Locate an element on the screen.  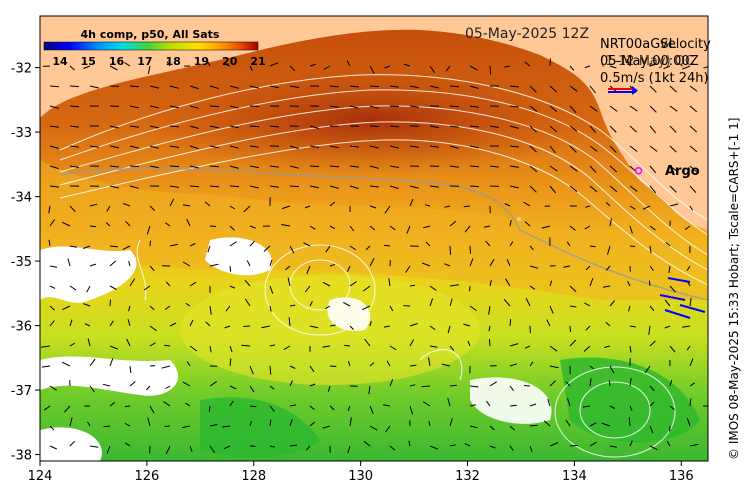
legend-line1a: NRT00aGSL is located at coordinates (638, 44).